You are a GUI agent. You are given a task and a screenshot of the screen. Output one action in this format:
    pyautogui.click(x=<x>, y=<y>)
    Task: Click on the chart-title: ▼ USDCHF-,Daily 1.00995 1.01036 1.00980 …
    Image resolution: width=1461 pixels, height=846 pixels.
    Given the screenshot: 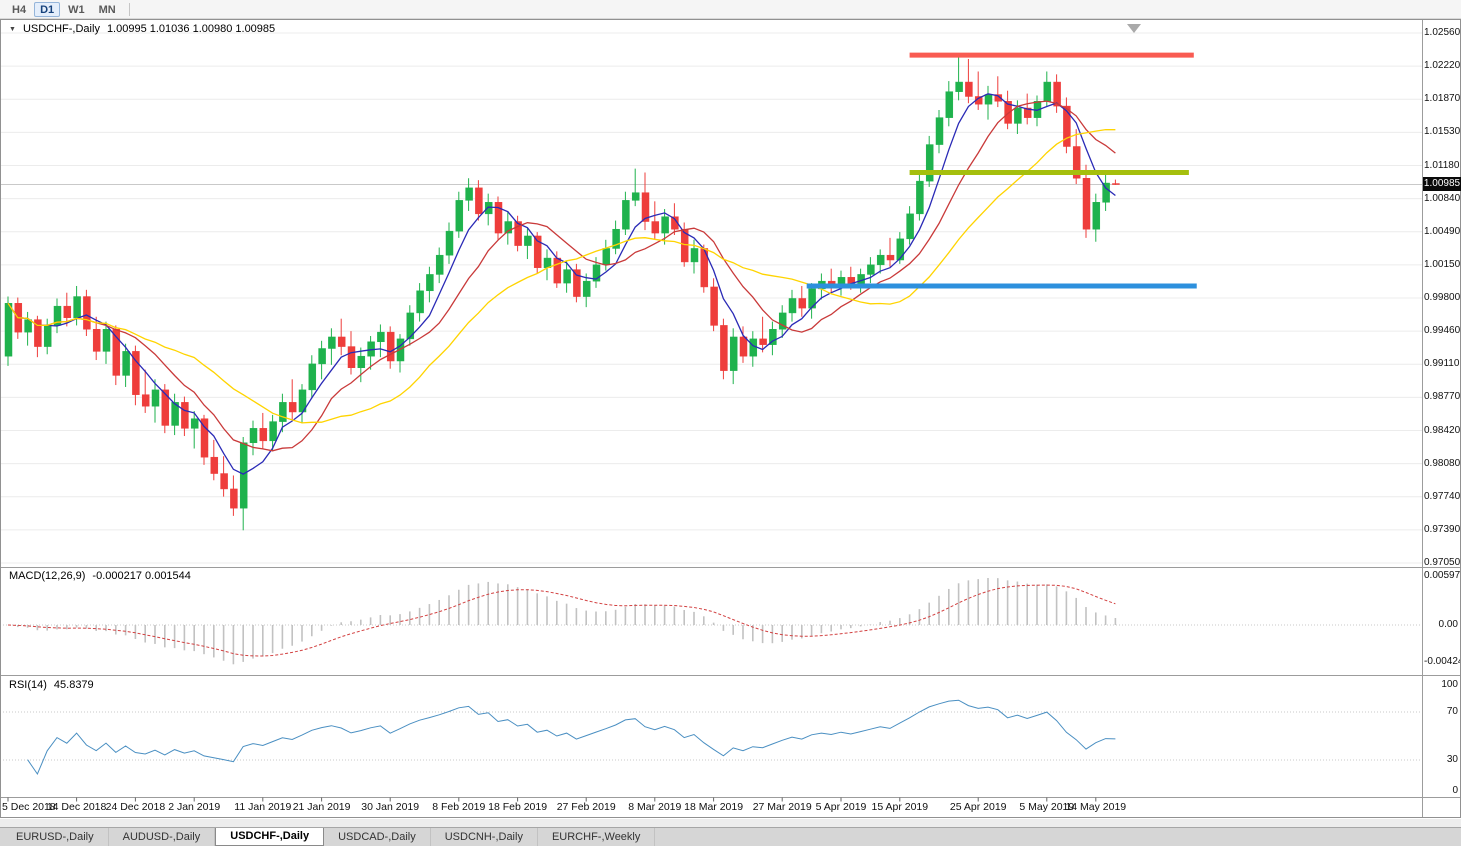 What is the action you would take?
    pyautogui.click(x=142, y=29)
    